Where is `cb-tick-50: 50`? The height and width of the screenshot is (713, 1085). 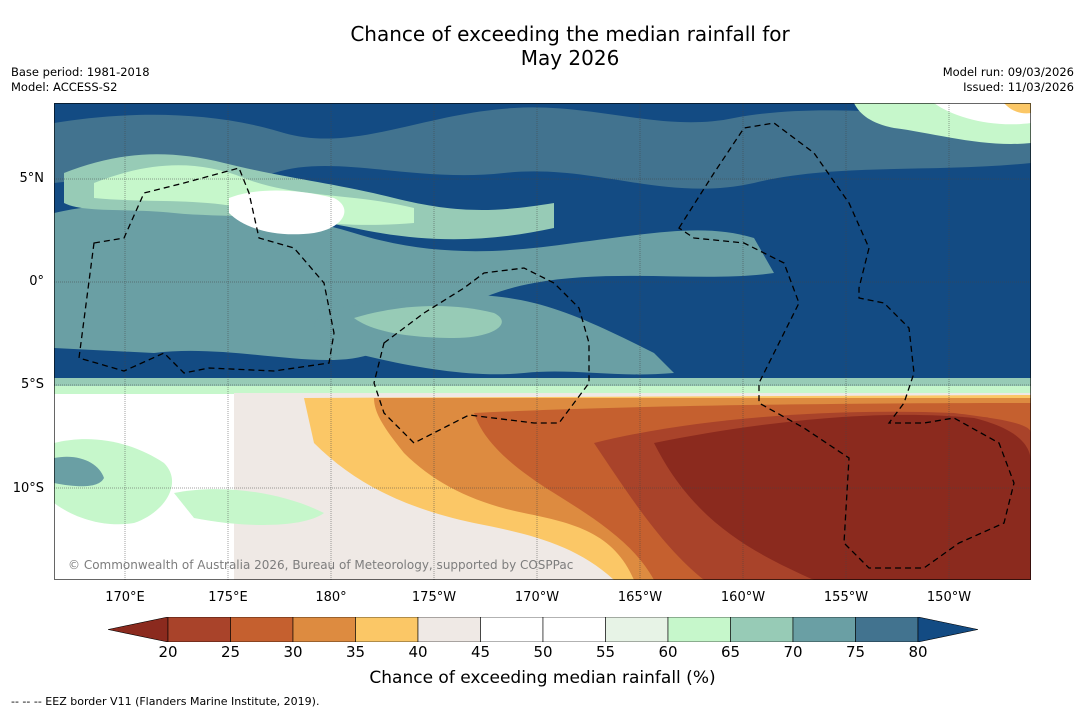
cb-tick-50: 50 is located at coordinates (543, 652).